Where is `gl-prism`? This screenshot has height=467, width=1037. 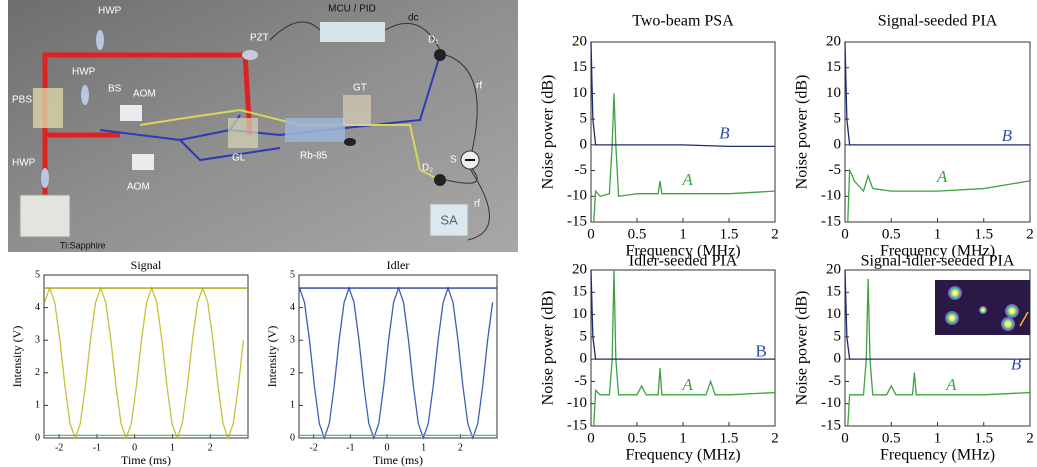 gl-prism is located at coordinates (243, 133).